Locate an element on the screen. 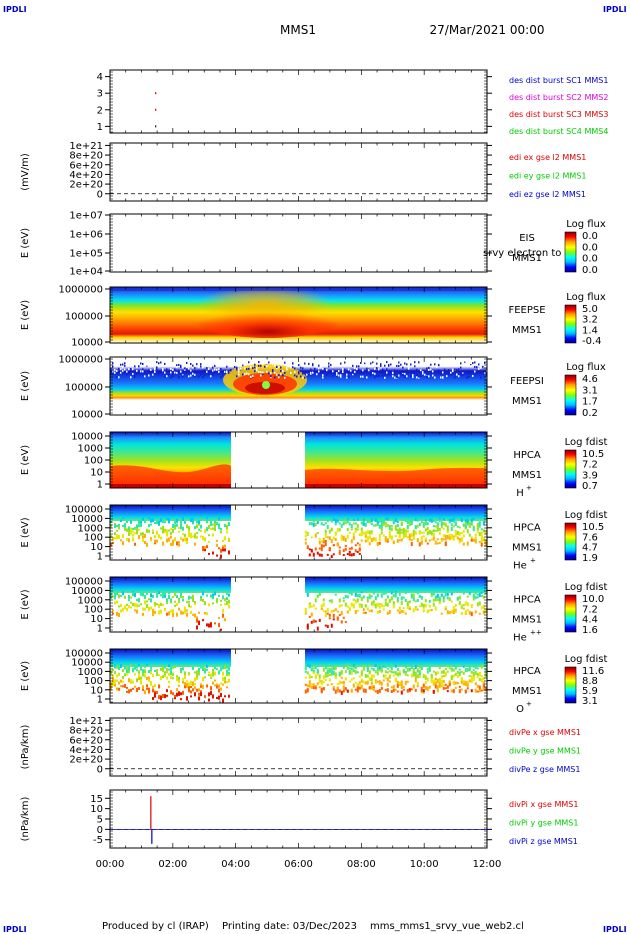  colorbar-value: 10.5 is located at coordinates (593, 454).